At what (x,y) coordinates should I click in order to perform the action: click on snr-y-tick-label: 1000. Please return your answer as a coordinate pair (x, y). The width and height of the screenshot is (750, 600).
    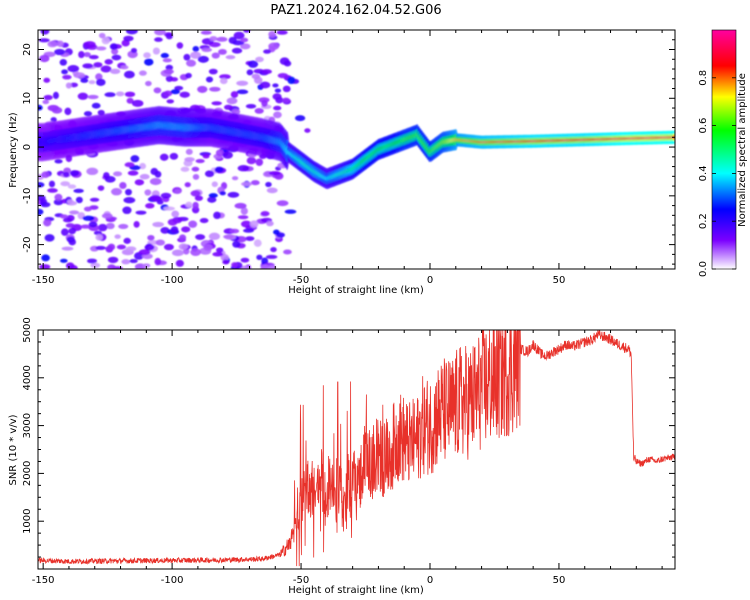
    Looking at the image, I should click on (27, 520).